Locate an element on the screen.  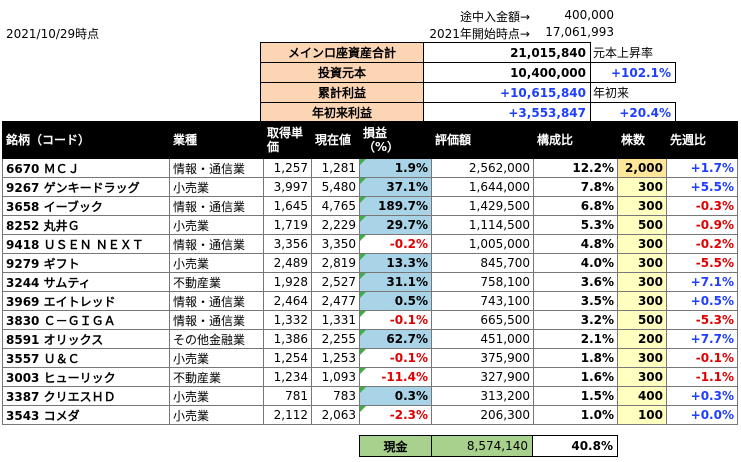
cell-name: 3658 イーブック is located at coordinates (86, 206).